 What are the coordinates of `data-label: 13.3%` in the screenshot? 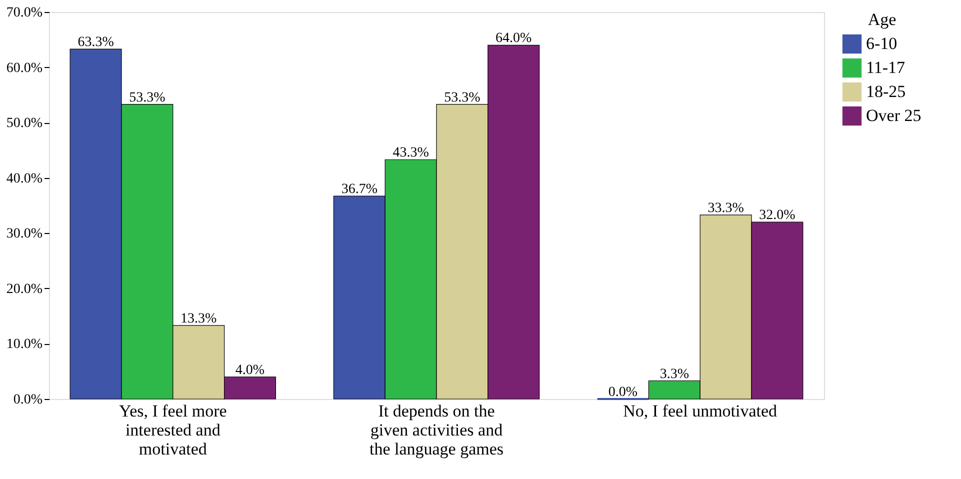 It's located at (199, 318).